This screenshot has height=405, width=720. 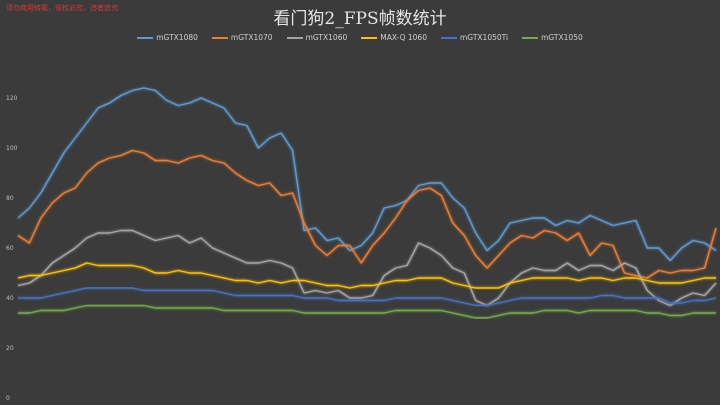 What do you see at coordinates (403, 37) in the screenshot?
I see `legend-label: MAX-Q 1060` at bounding box center [403, 37].